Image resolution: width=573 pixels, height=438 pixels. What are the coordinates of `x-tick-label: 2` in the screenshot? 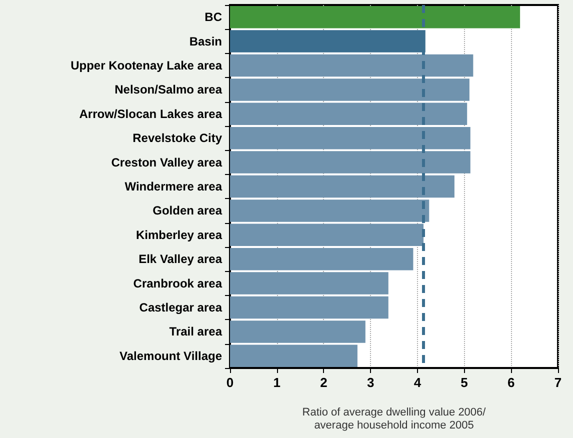 It's located at (324, 382).